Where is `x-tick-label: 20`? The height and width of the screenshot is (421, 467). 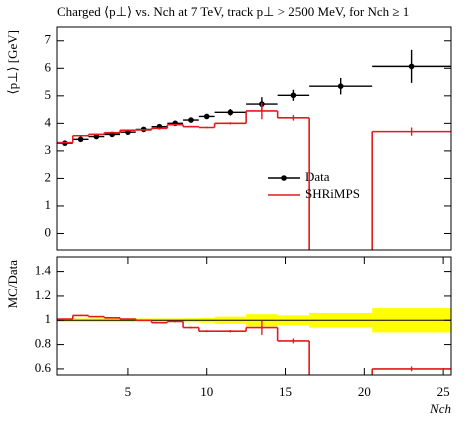
x-tick-label: 20 is located at coordinates (364, 391).